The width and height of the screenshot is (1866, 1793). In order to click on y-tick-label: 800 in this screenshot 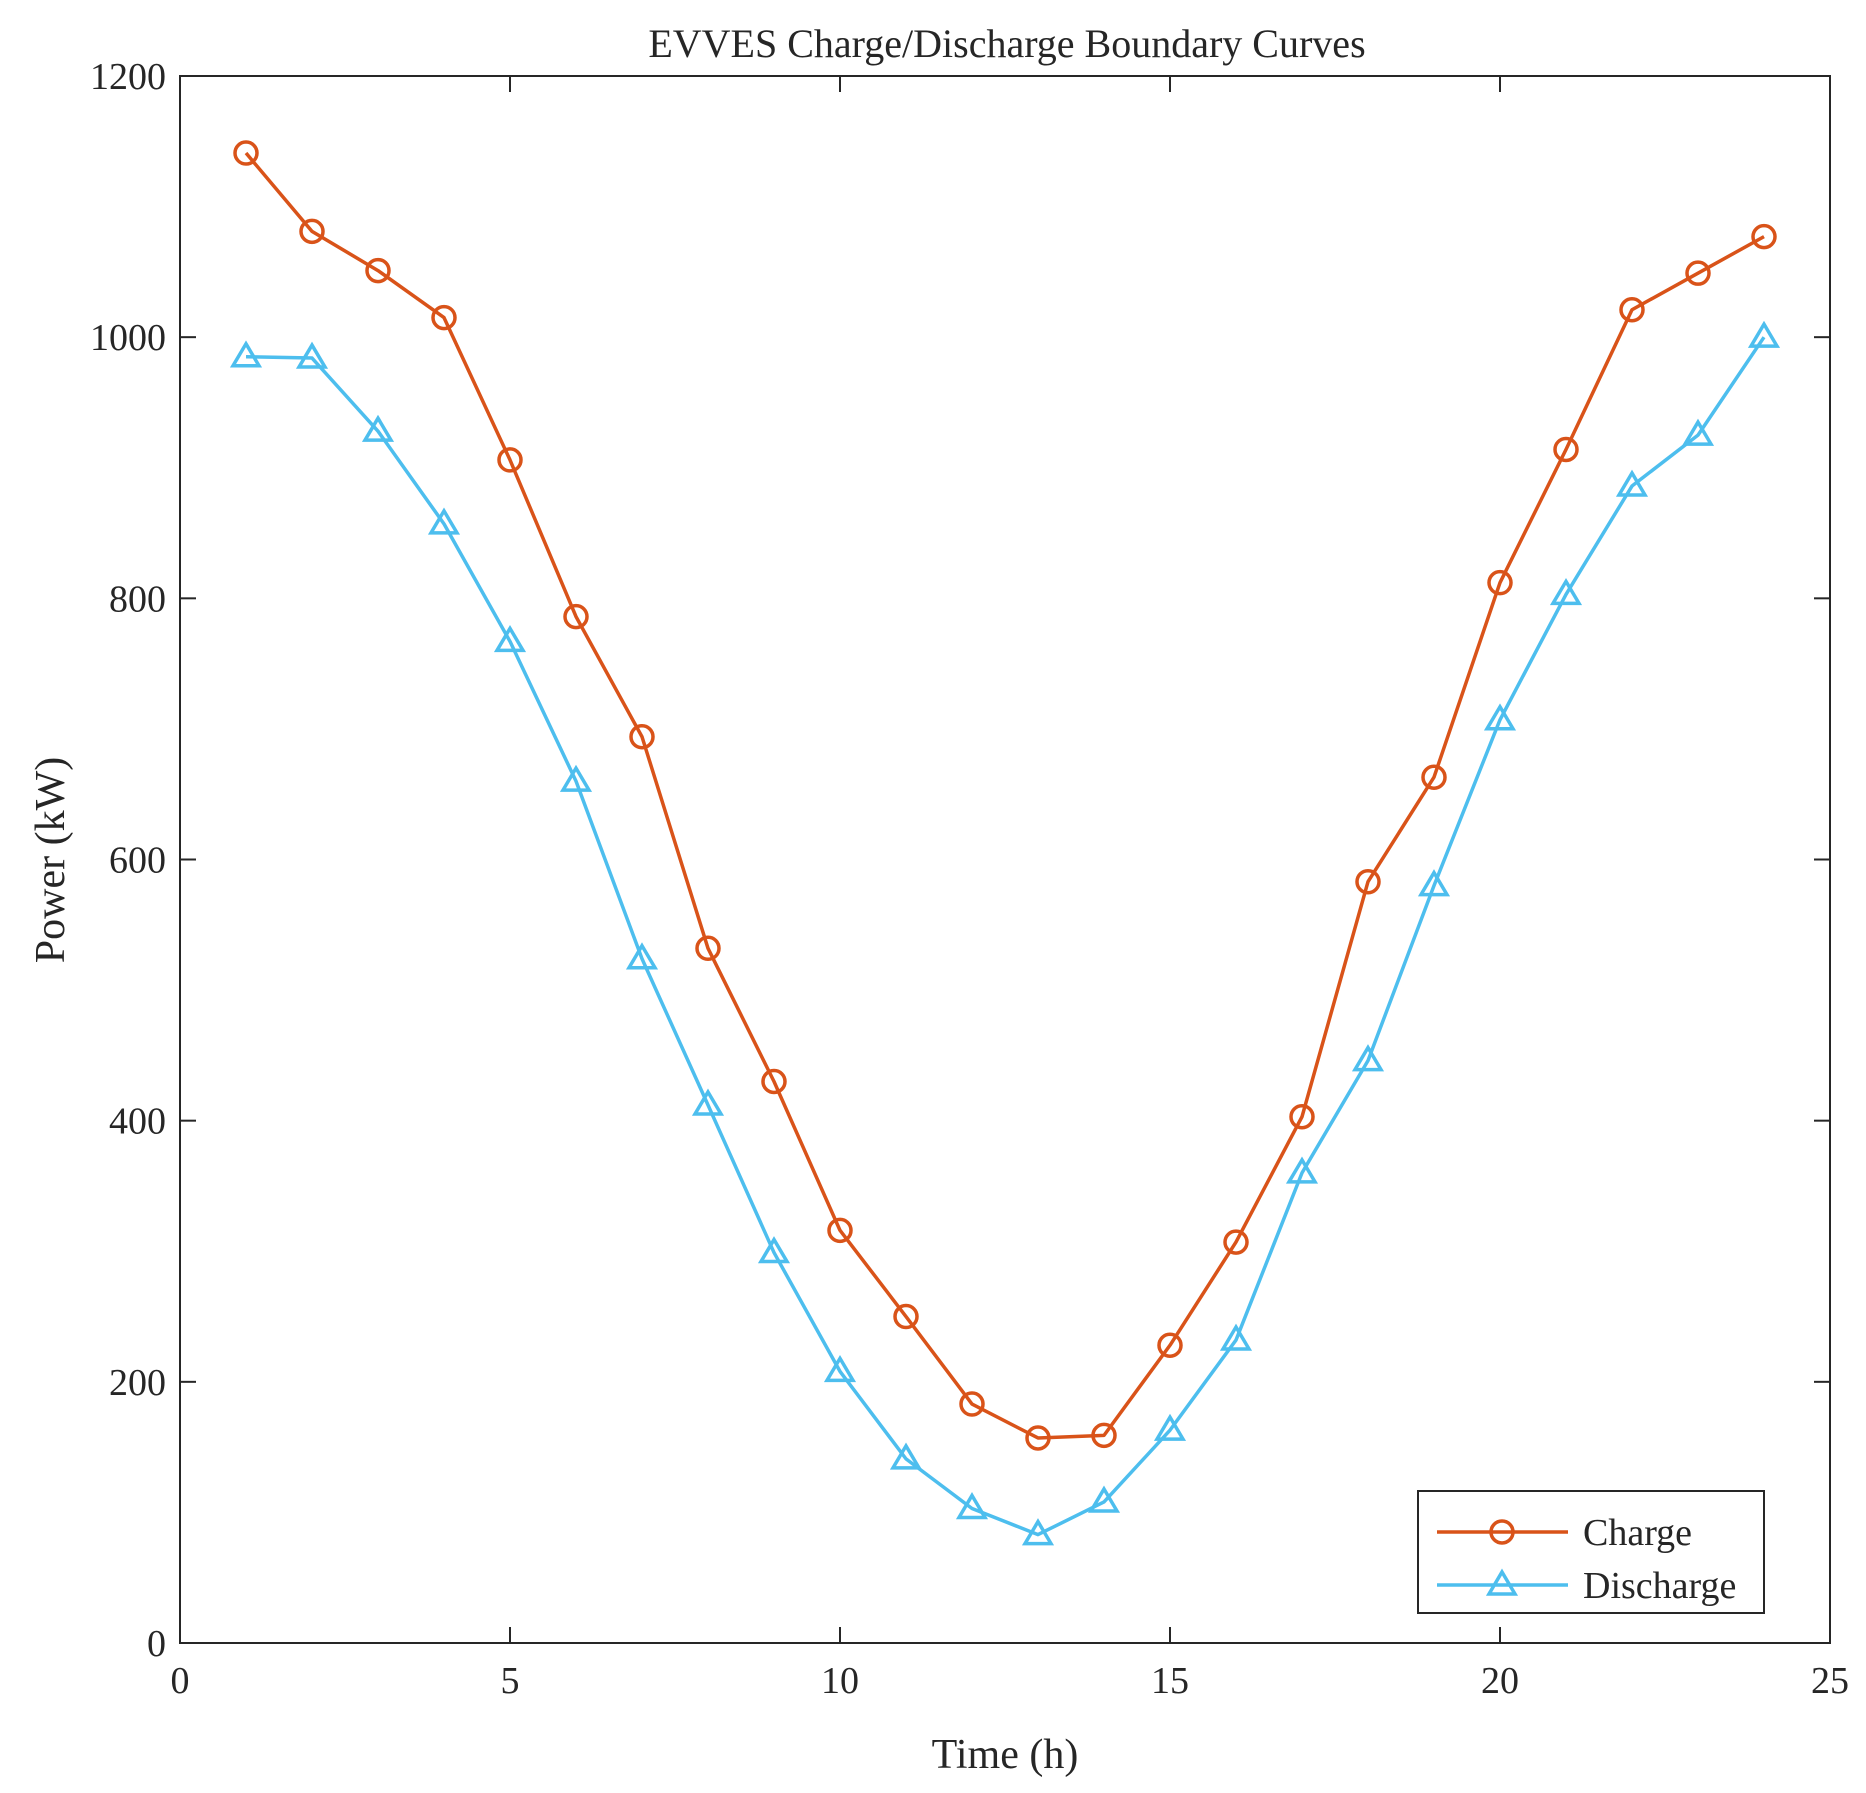, I will do `click(137, 599)`.